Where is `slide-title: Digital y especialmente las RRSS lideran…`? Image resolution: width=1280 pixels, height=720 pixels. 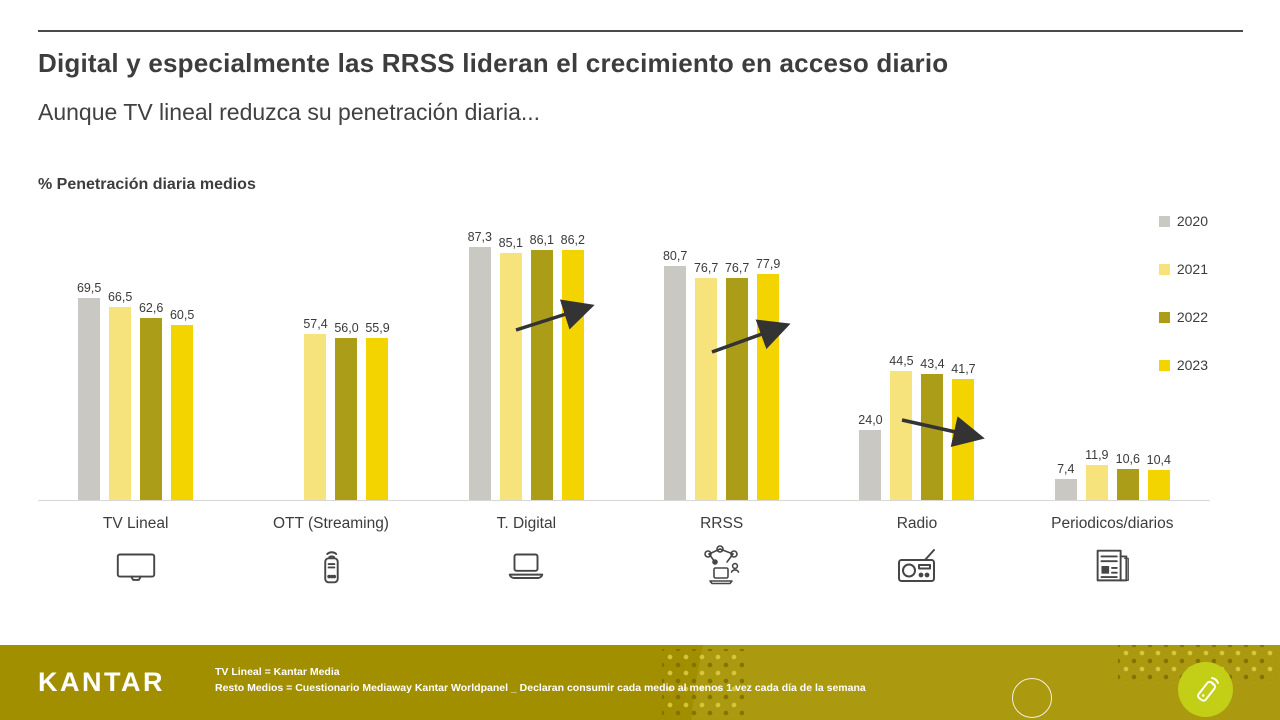 slide-title: Digital y especialmente las RRSS lideran… is located at coordinates (493, 63).